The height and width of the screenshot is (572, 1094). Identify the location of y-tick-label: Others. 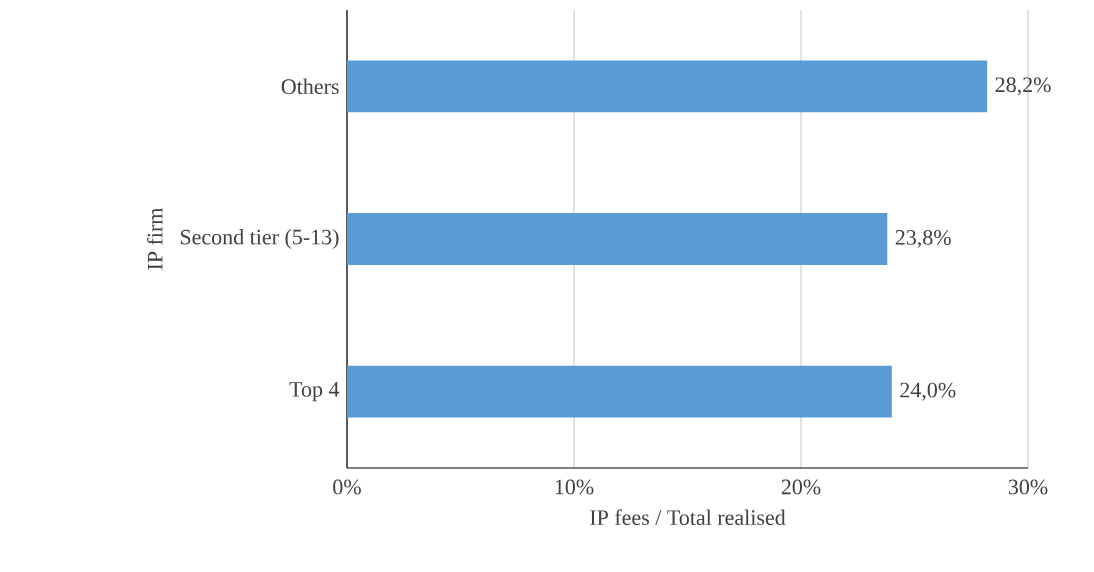
(310, 86).